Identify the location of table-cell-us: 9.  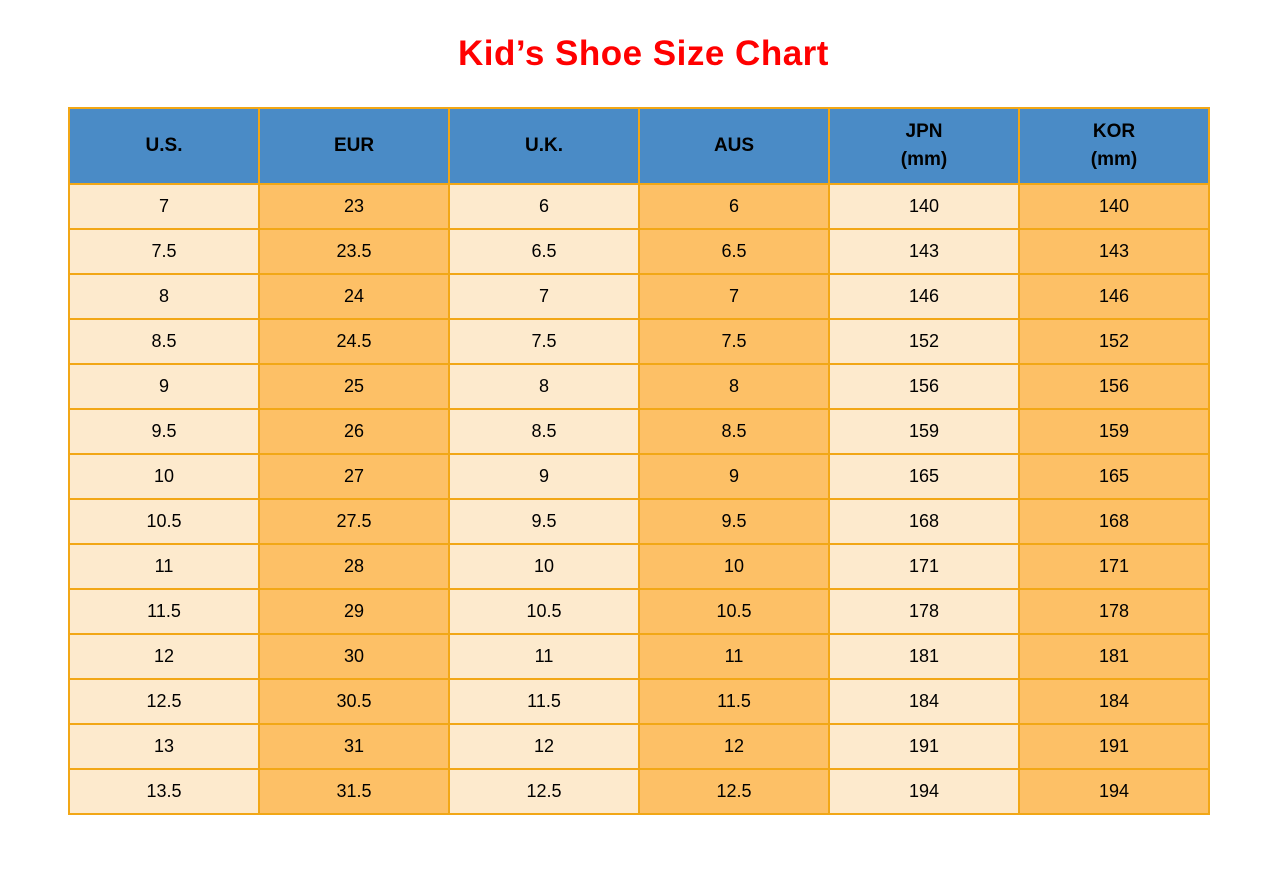
(164, 386).